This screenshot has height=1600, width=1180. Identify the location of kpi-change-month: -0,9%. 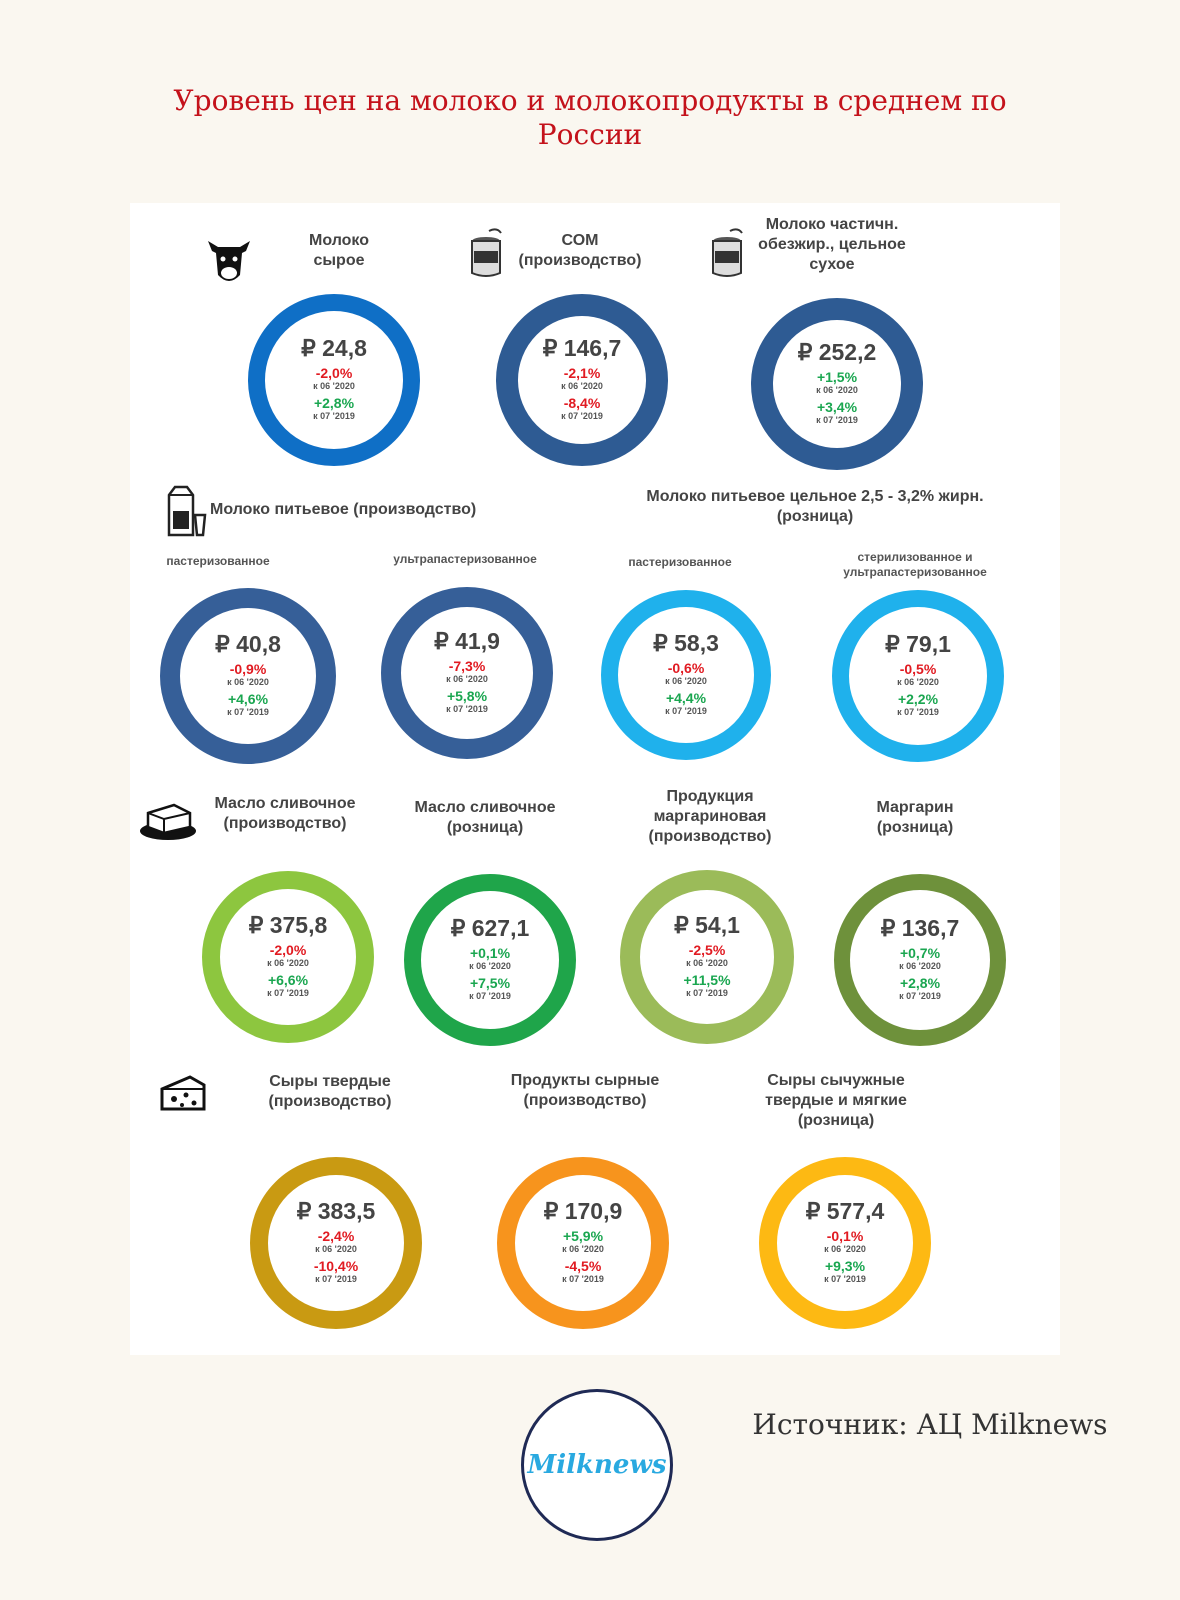
(248, 668).